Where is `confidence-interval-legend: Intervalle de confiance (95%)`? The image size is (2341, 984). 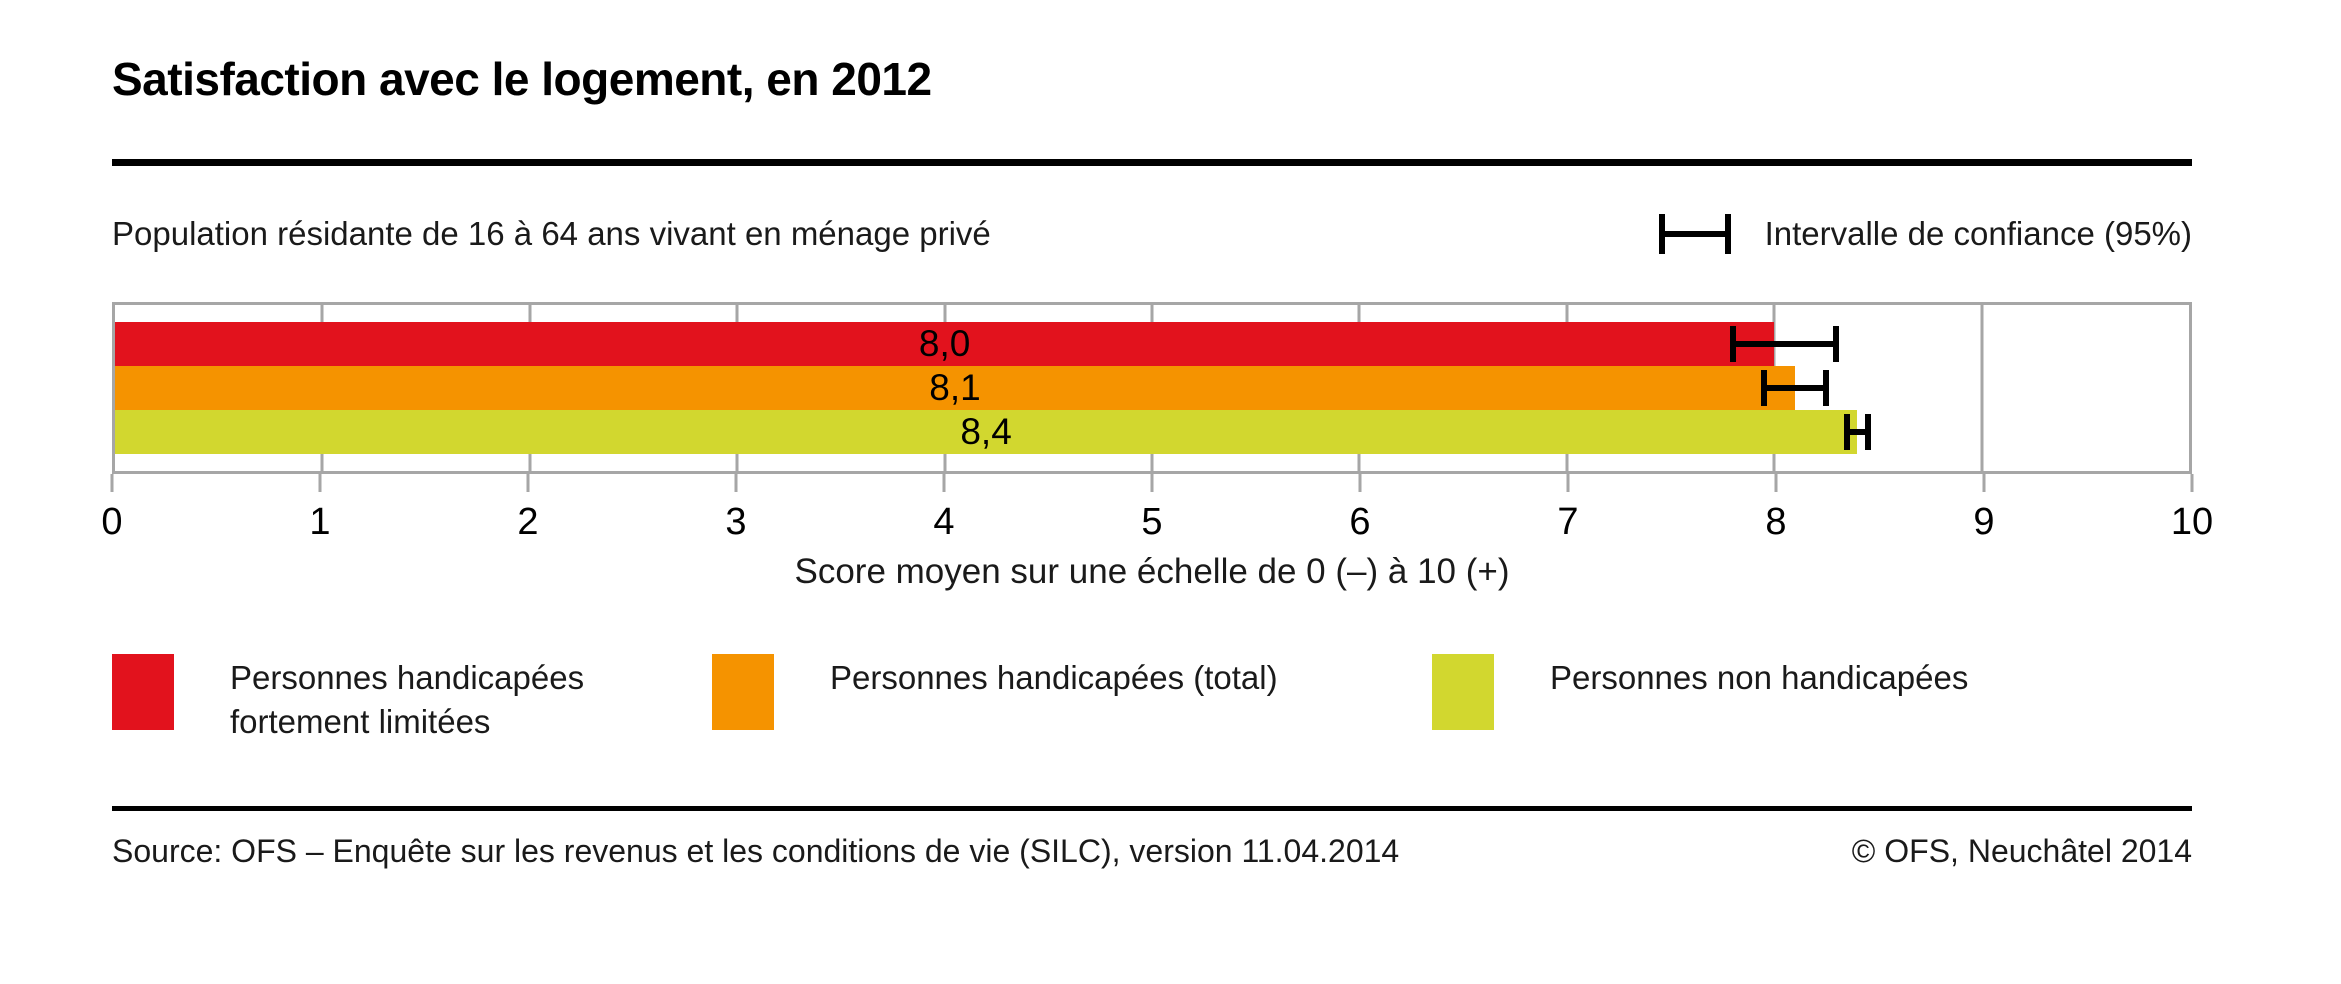 confidence-interval-legend: Intervalle de confiance (95%) is located at coordinates (1925, 234).